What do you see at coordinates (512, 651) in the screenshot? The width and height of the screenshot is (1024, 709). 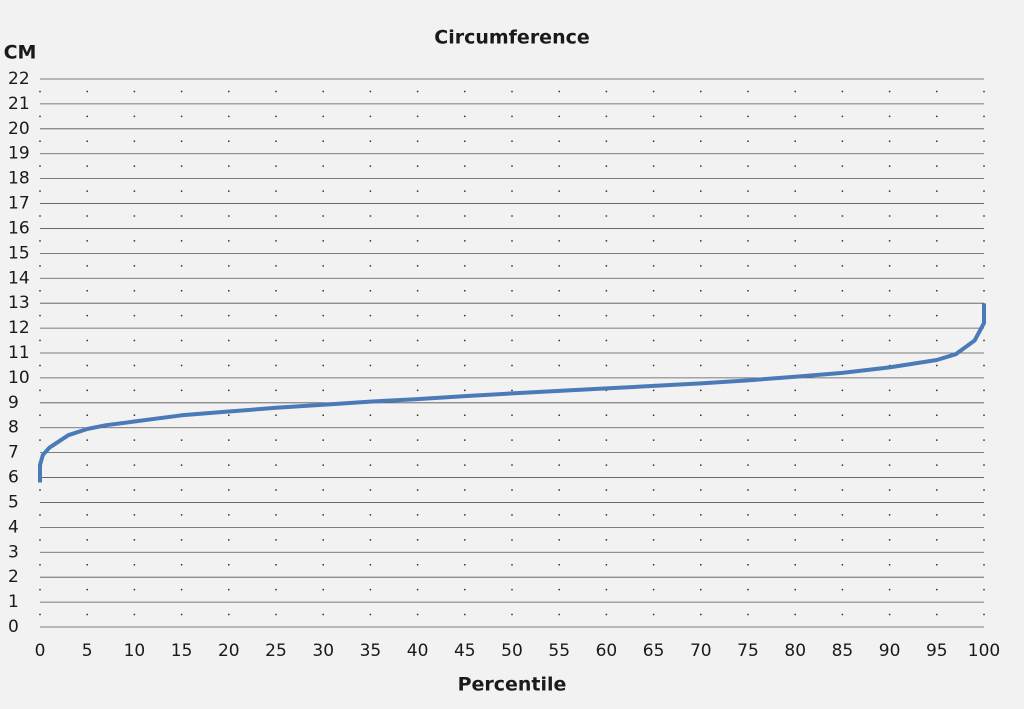 I see `x-tick-label: 50` at bounding box center [512, 651].